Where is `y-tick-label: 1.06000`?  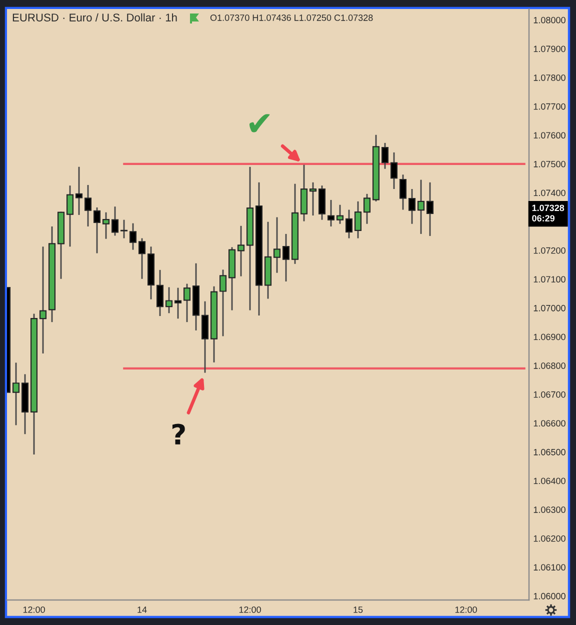 y-tick-label: 1.06000 is located at coordinates (550, 596).